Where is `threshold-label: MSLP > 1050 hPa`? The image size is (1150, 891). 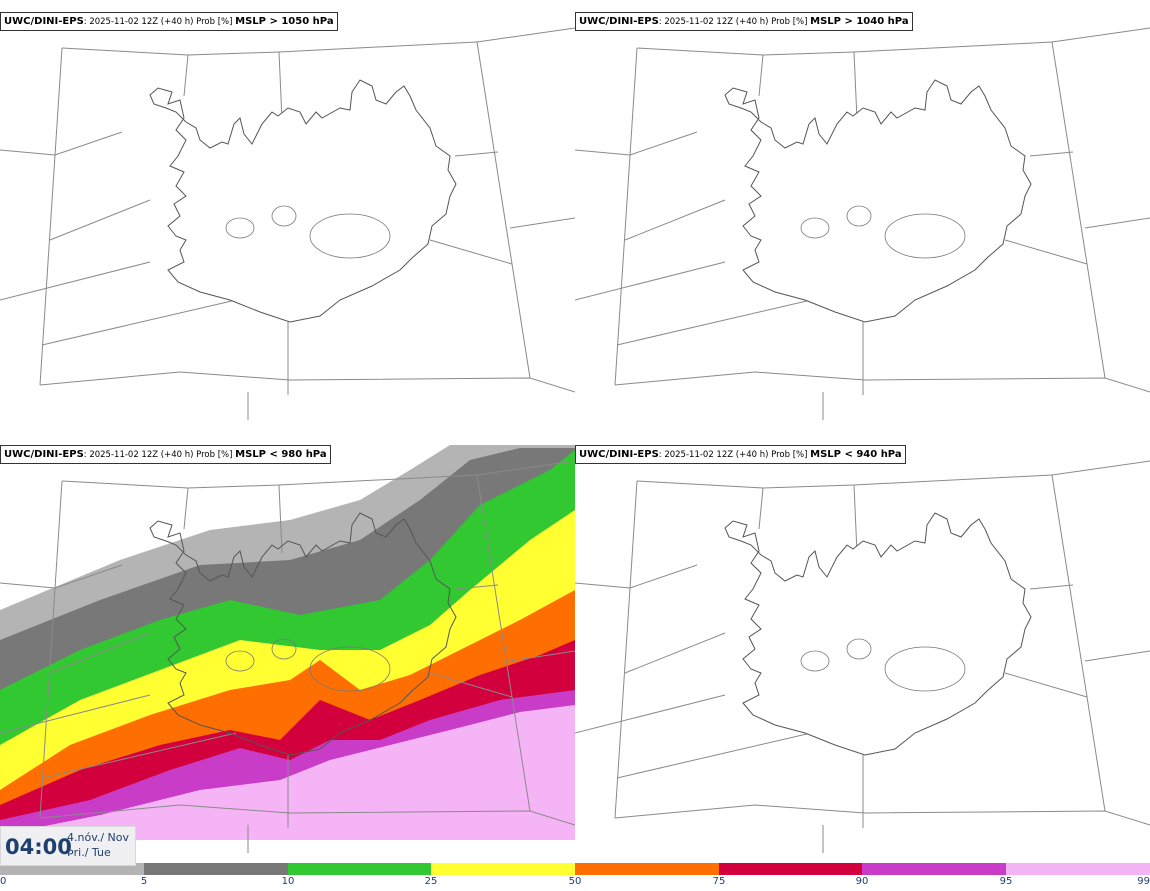 threshold-label: MSLP > 1050 hPa is located at coordinates (284, 21).